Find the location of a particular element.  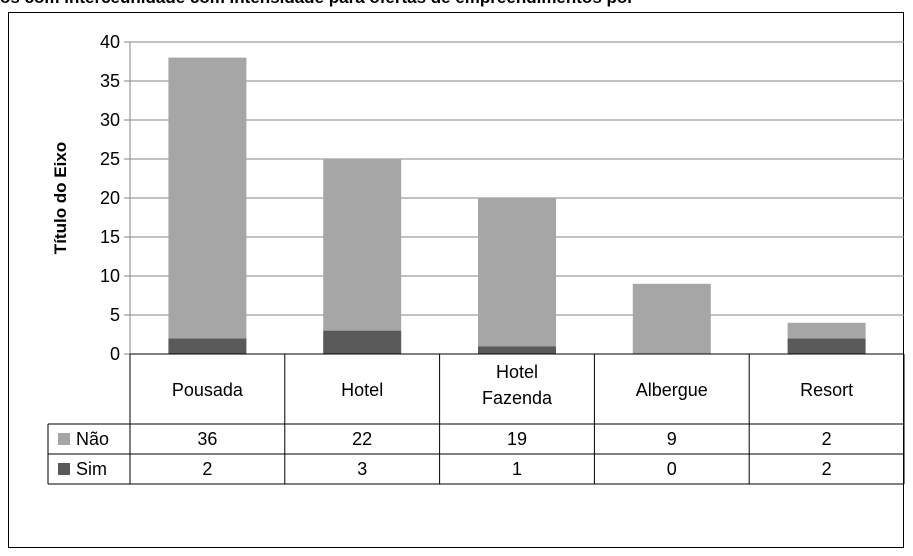

data-value: 19 is located at coordinates (517, 439).